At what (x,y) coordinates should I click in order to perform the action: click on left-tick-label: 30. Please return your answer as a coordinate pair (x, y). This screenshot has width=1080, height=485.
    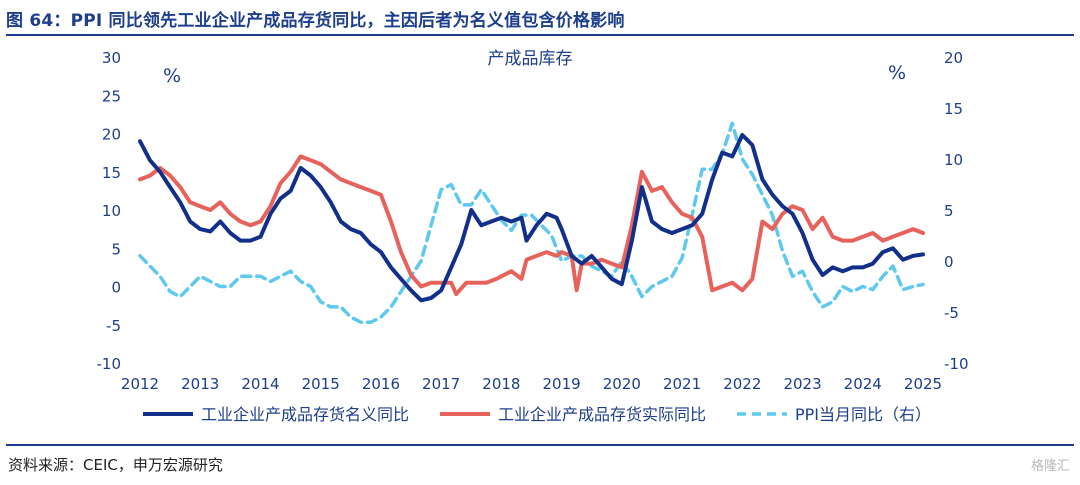
    Looking at the image, I should click on (111, 58).